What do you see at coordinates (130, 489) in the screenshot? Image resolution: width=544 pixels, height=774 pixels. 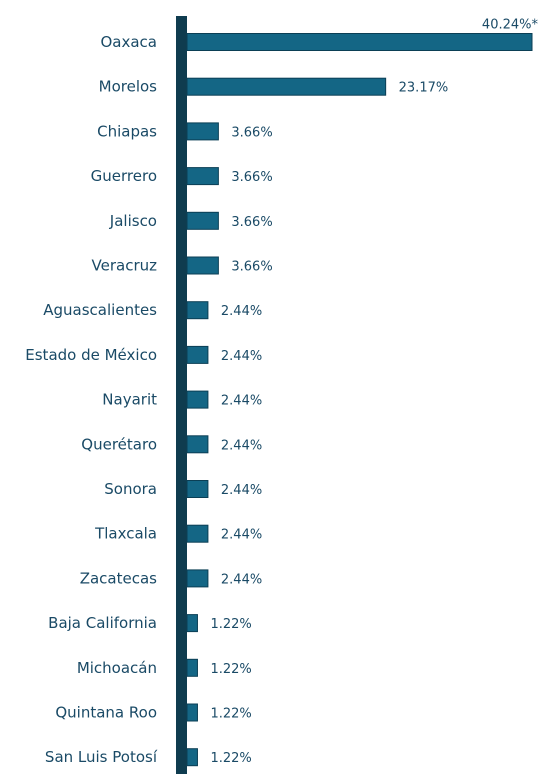 I see `category-label: Sonora` at bounding box center [130, 489].